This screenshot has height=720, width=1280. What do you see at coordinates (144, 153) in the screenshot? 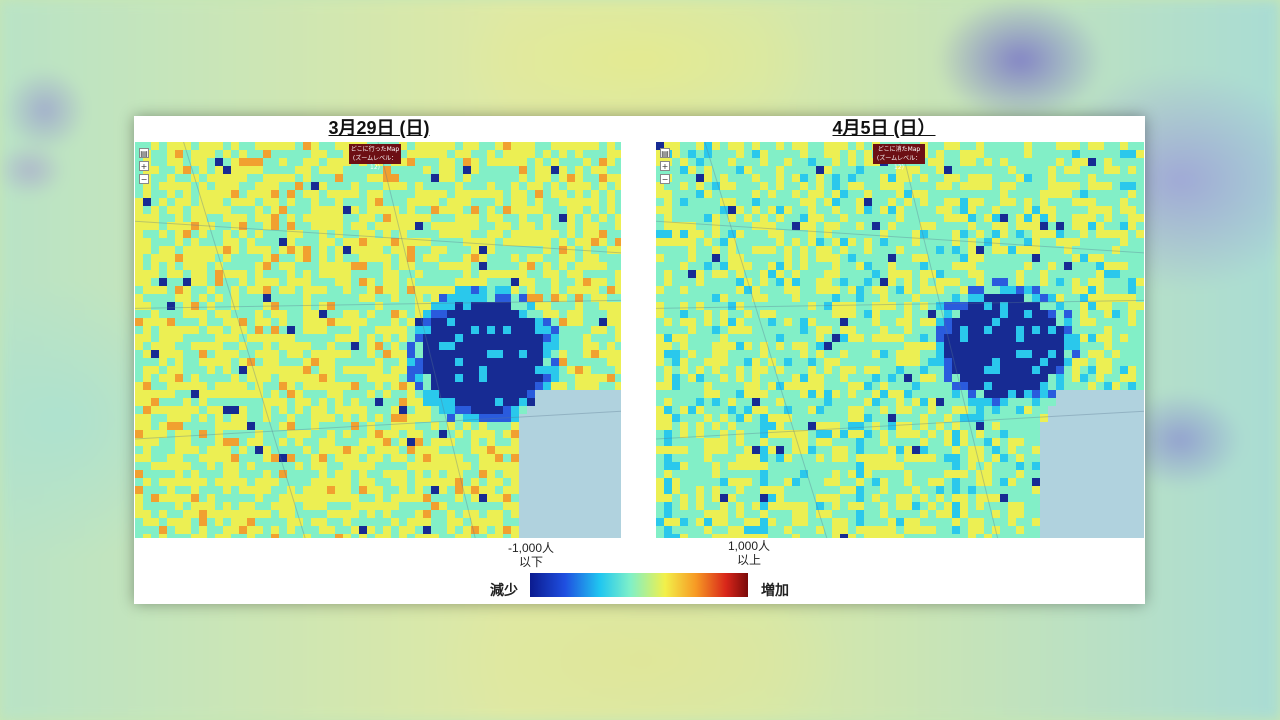
I see `layers-icon: ▤` at bounding box center [144, 153].